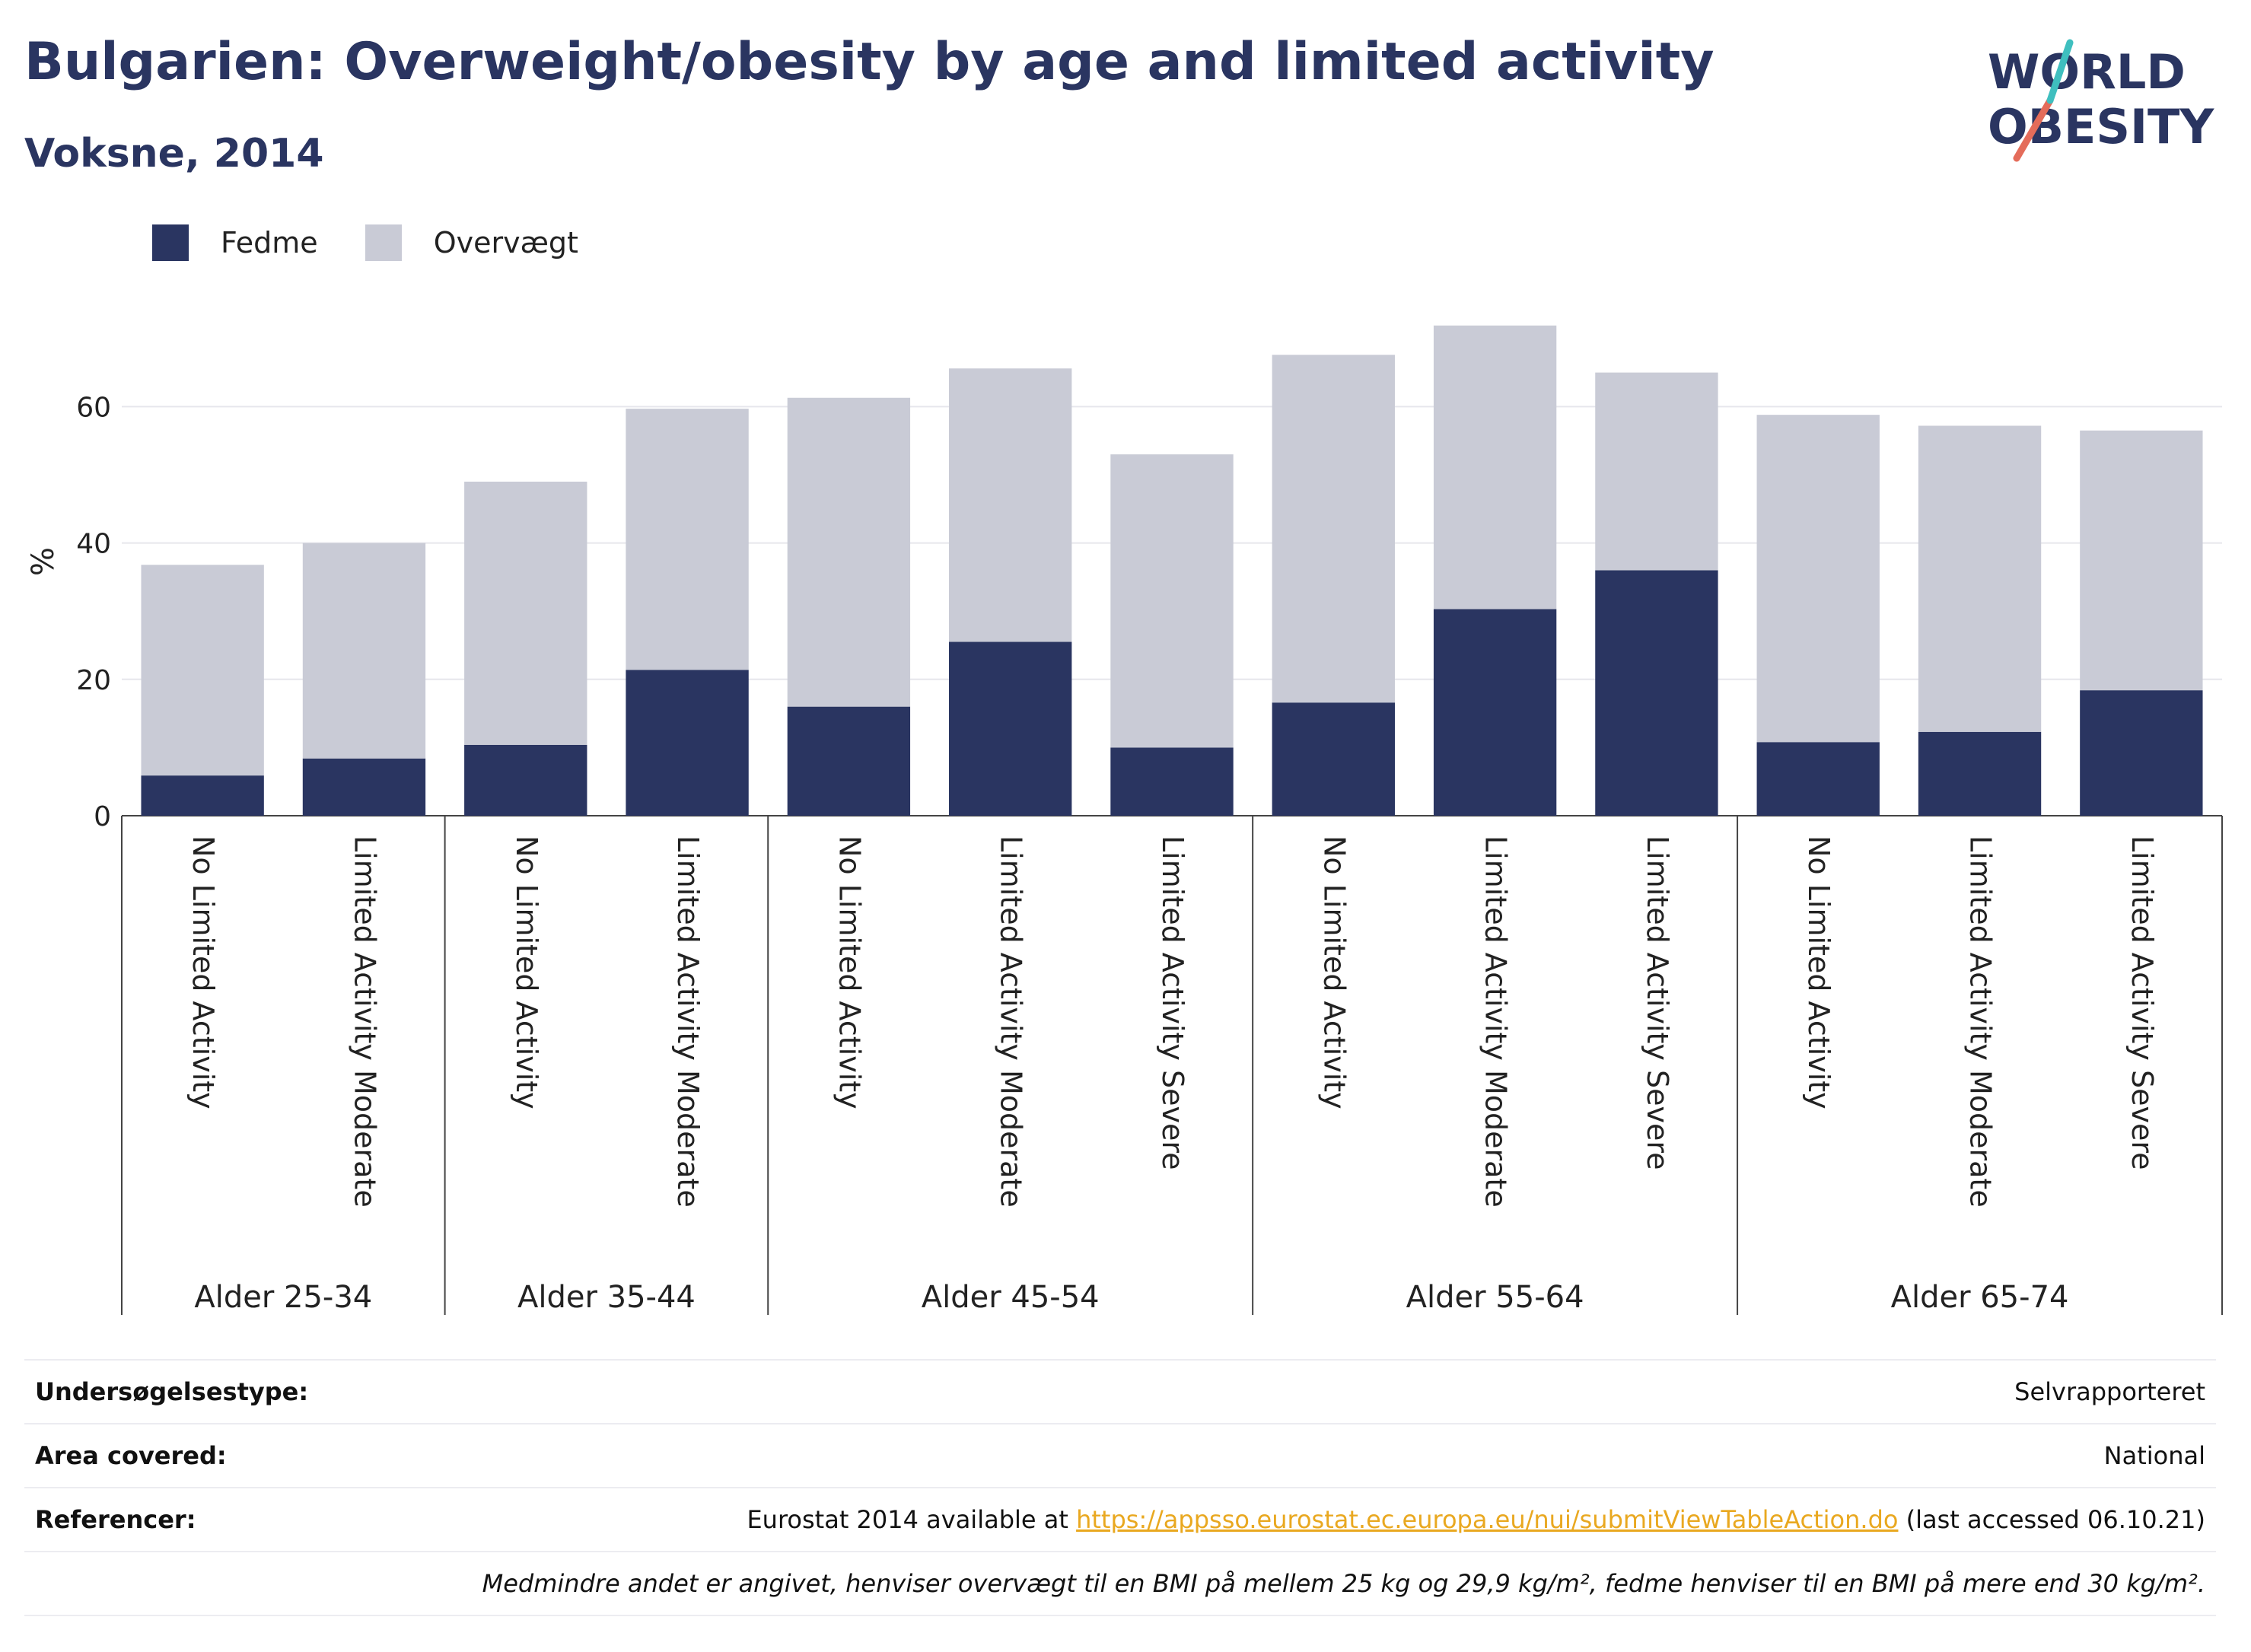 The width and height of the screenshot is (2251, 1652). What do you see at coordinates (93, 680) in the screenshot?
I see `y-tick-label: 20` at bounding box center [93, 680].